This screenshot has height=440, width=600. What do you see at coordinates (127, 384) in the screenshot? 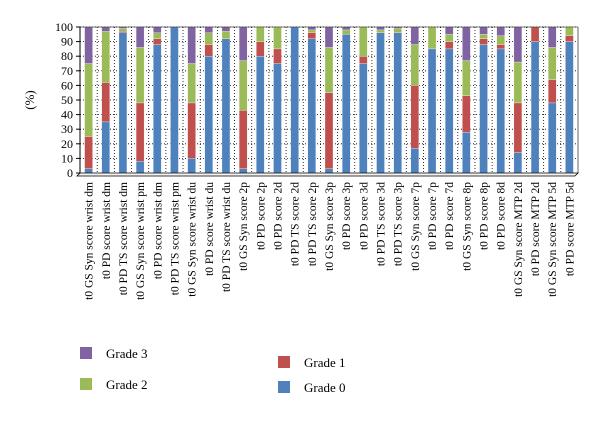
I see `legend-label: Grade 2` at bounding box center [127, 384].